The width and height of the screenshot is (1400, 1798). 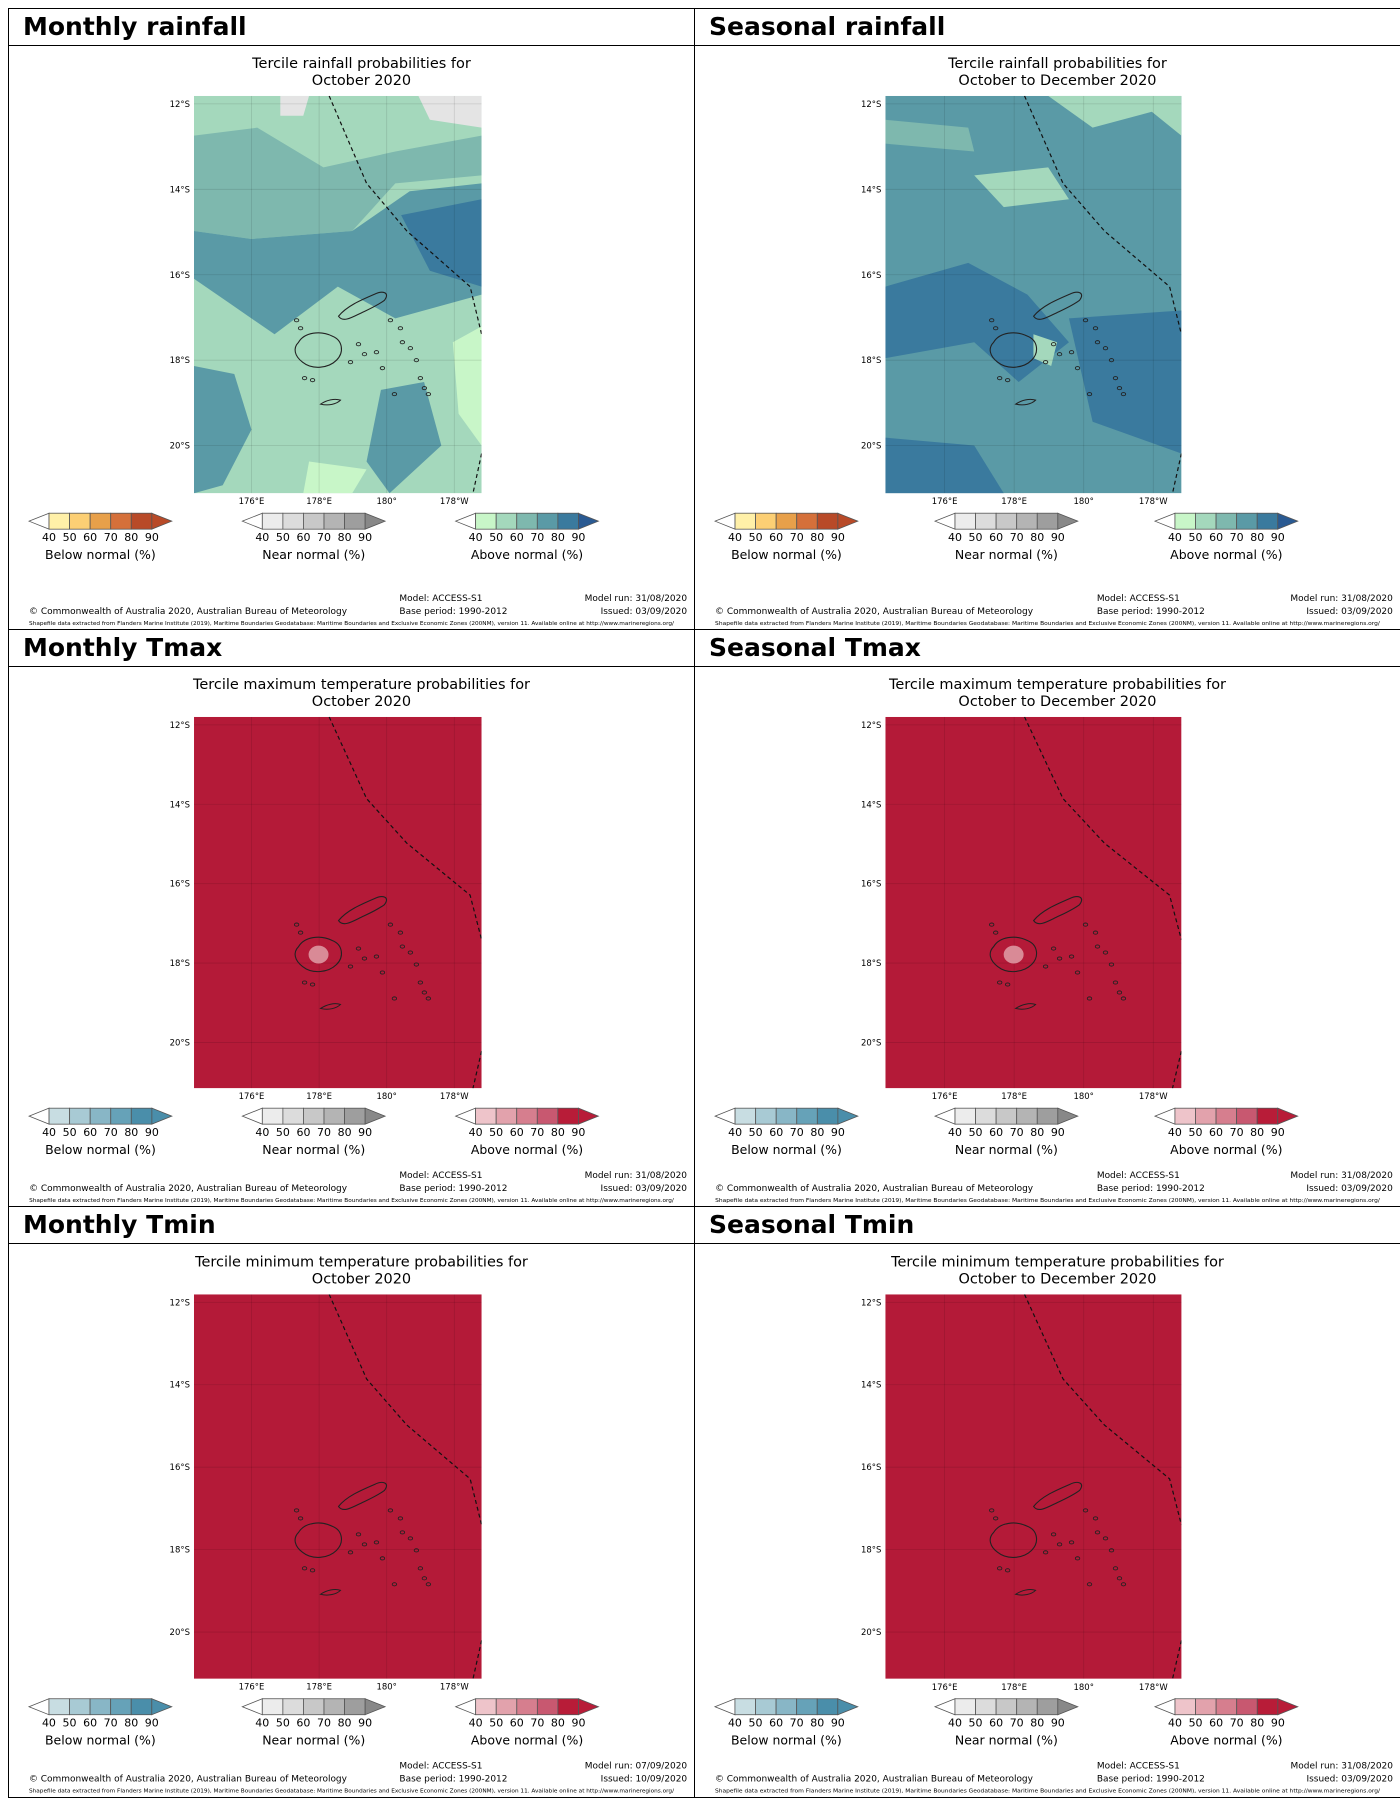 What do you see at coordinates (1006, 1723) in the screenshot?
I see `legend-near-normal: 40 50 60 70 80 90 Near normal (%)` at bounding box center [1006, 1723].